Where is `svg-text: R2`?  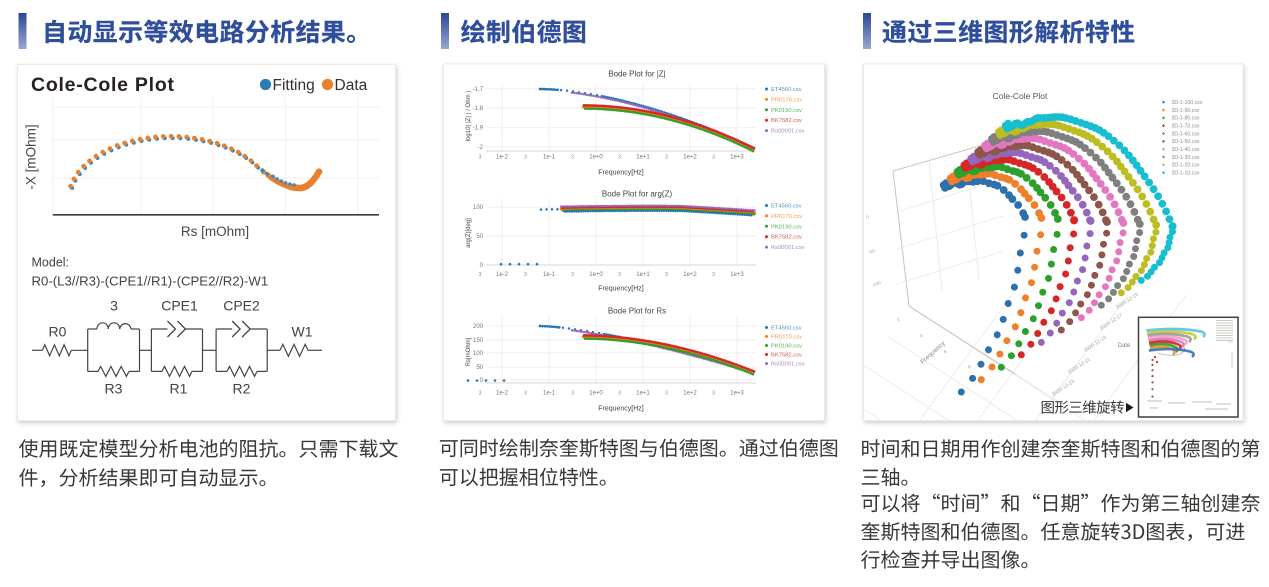 svg-text: R2 is located at coordinates (242, 389).